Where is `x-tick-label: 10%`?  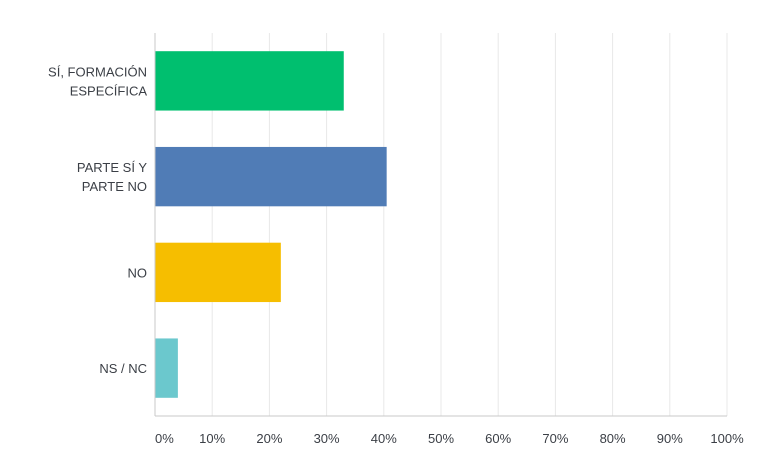
x-tick-label: 10% is located at coordinates (212, 438).